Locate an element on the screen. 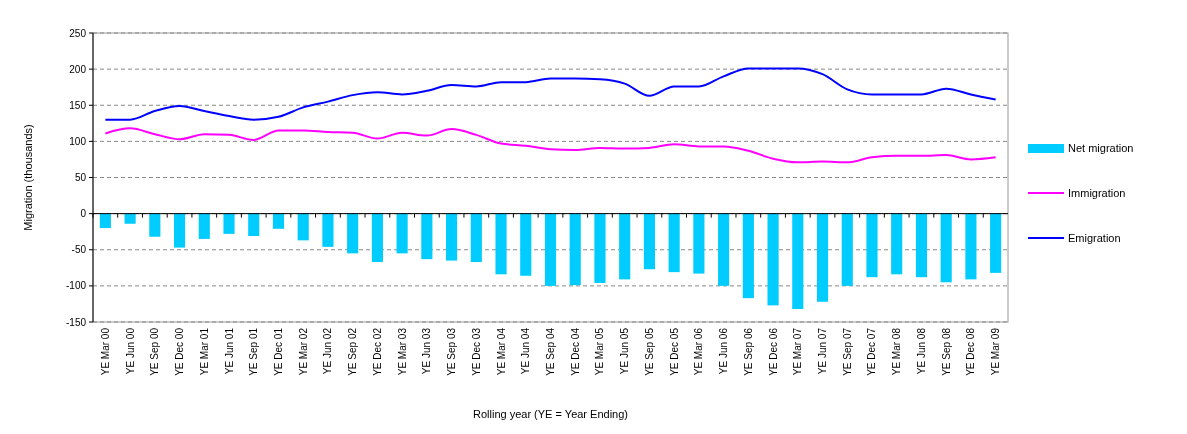 This screenshot has height=434, width=1187. y-tick-label: 200 is located at coordinates (78, 69).